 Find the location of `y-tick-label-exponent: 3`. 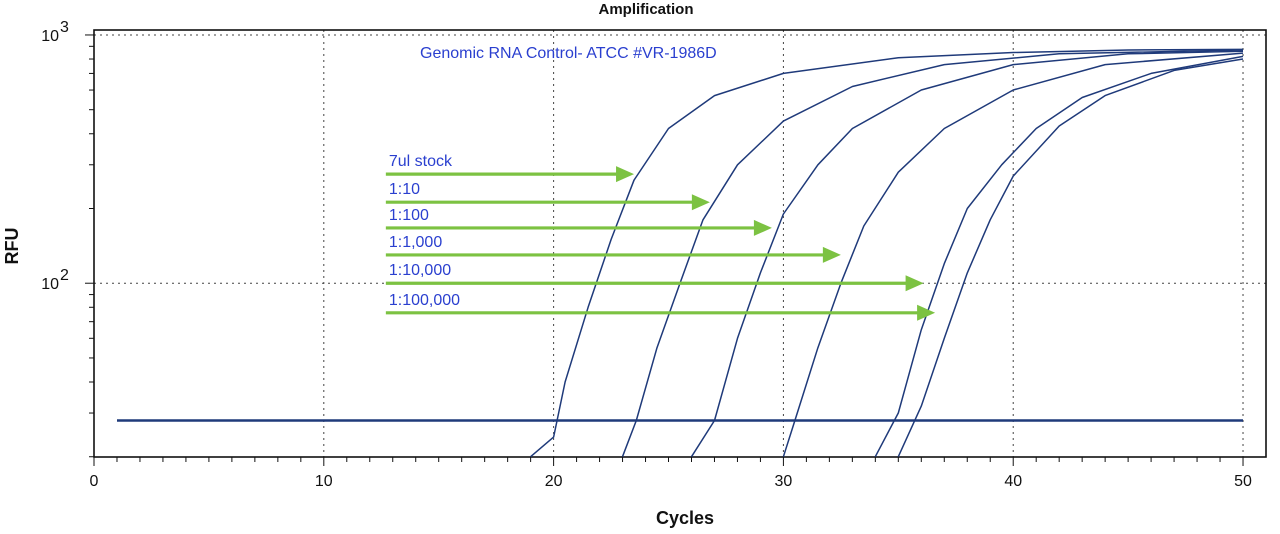

y-tick-label-exponent: 3 is located at coordinates (64, 27).